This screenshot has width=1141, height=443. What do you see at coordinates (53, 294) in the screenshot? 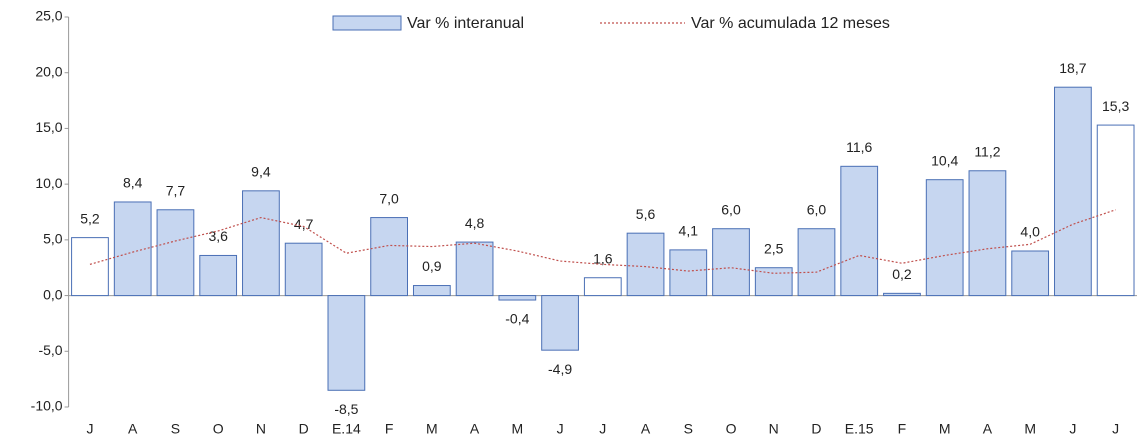
I see `y-tick-label: 0,0` at bounding box center [53, 294].